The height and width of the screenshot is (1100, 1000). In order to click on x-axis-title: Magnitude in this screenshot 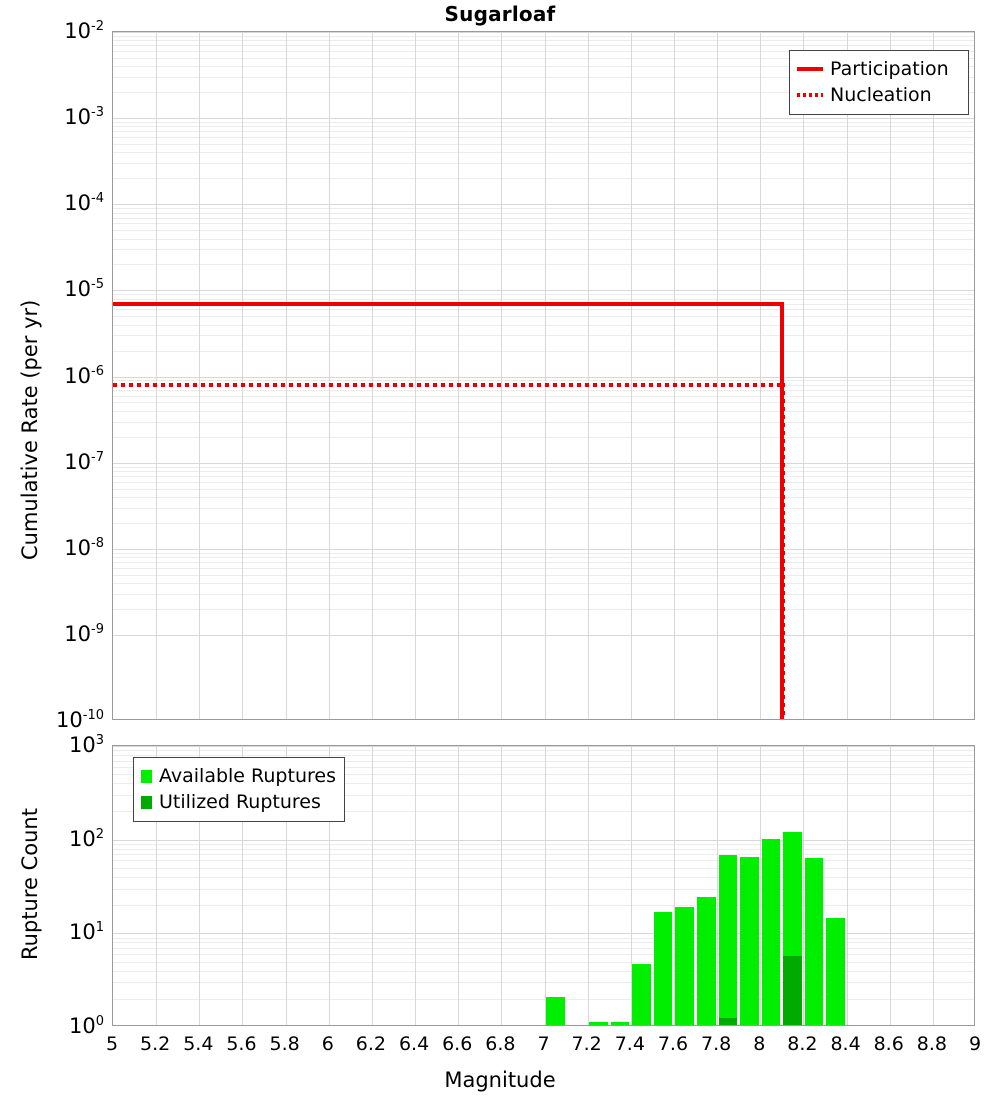, I will do `click(500, 1080)`.